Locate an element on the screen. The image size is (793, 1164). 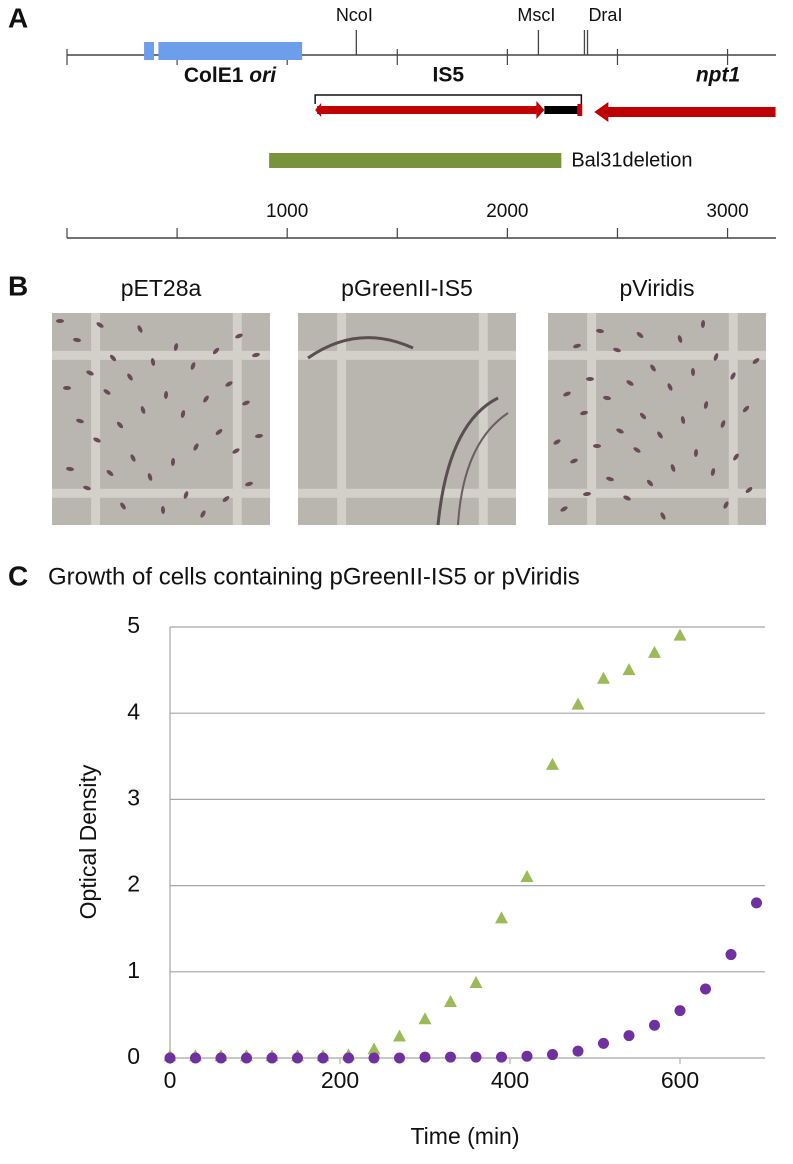
panel-letter: B is located at coordinates (18, 285).